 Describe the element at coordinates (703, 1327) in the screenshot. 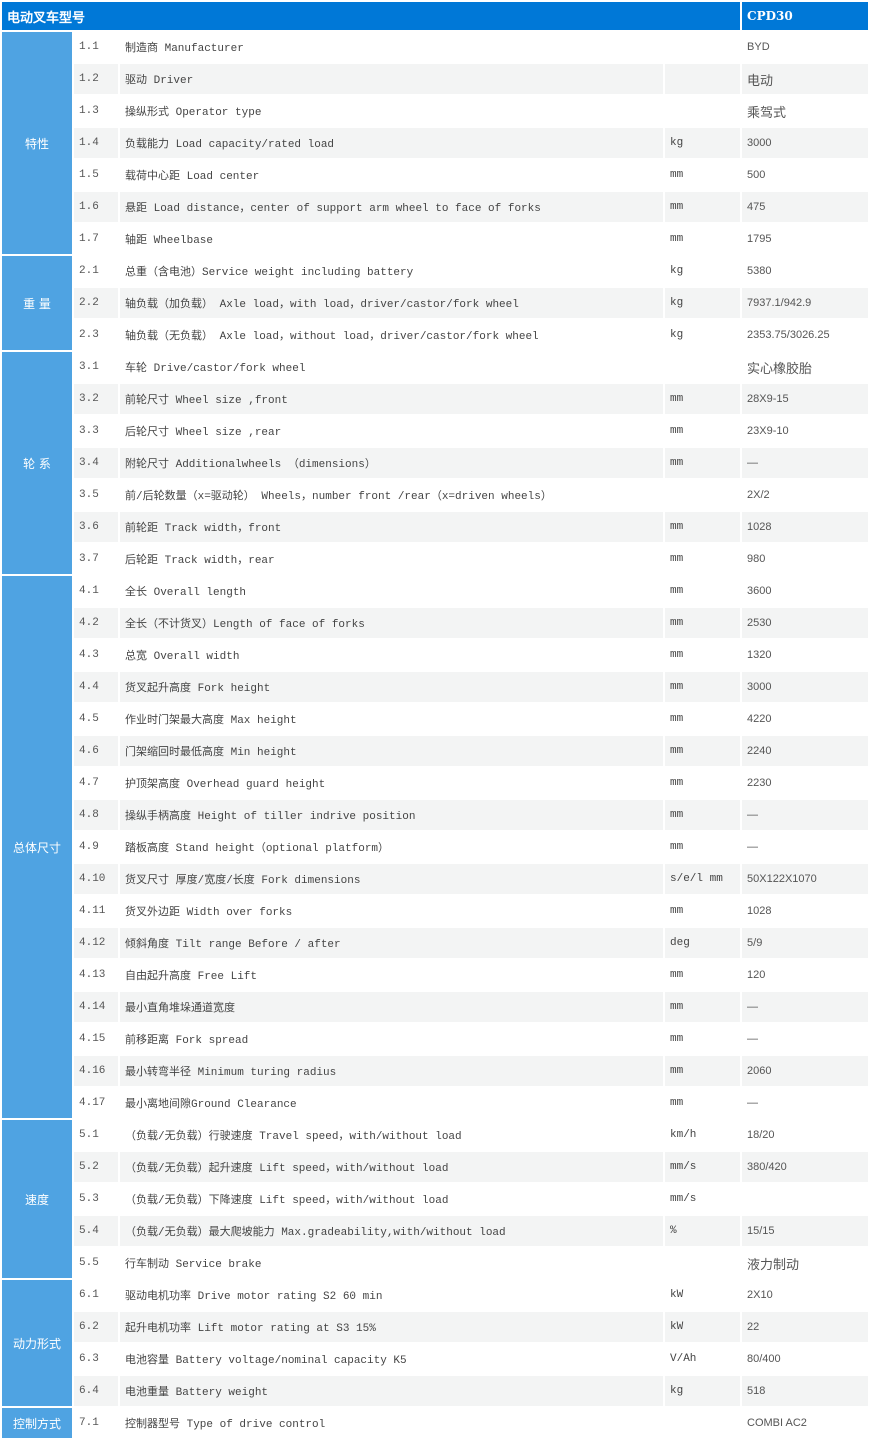

I see `item-unit: kW` at that location.